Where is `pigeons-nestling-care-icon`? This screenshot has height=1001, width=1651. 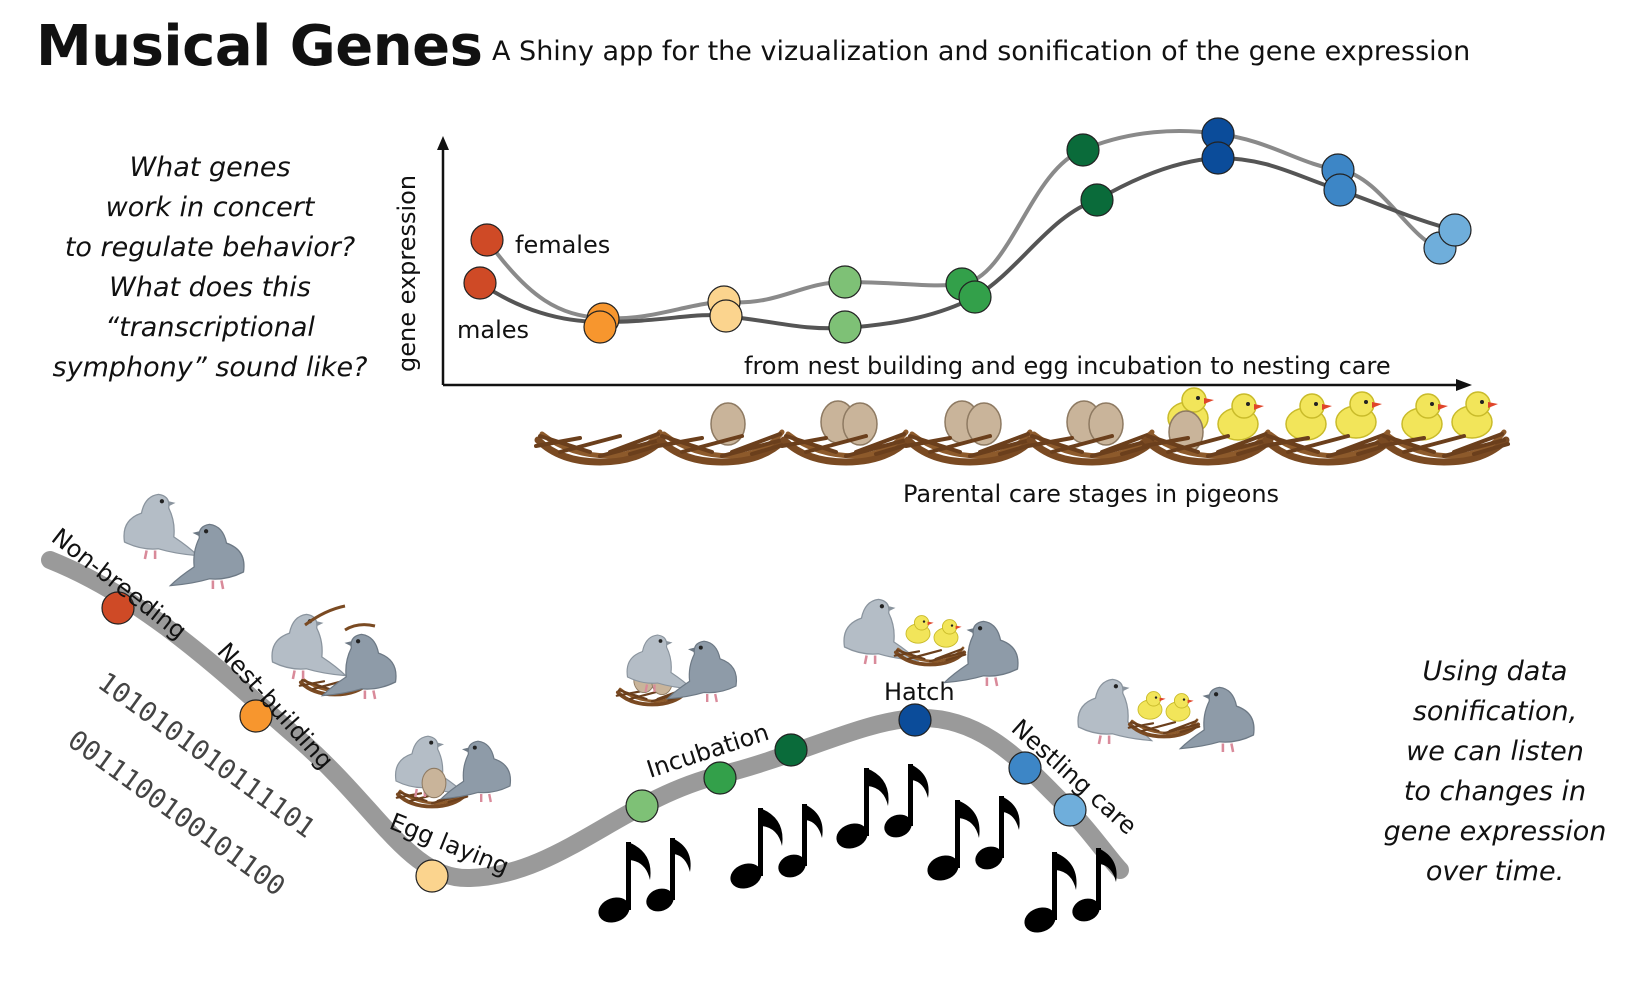 pigeons-nestling-care-icon is located at coordinates (1166, 716).